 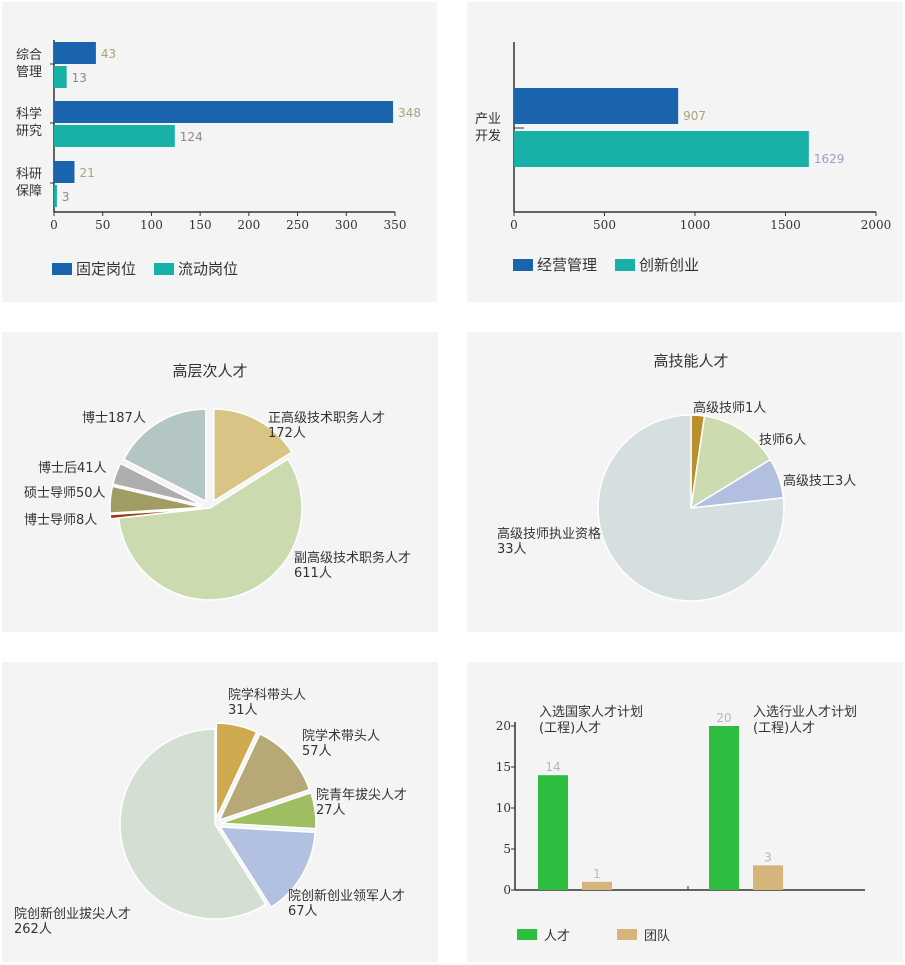 I want to click on legend-label: 团队, so click(x=657, y=936).